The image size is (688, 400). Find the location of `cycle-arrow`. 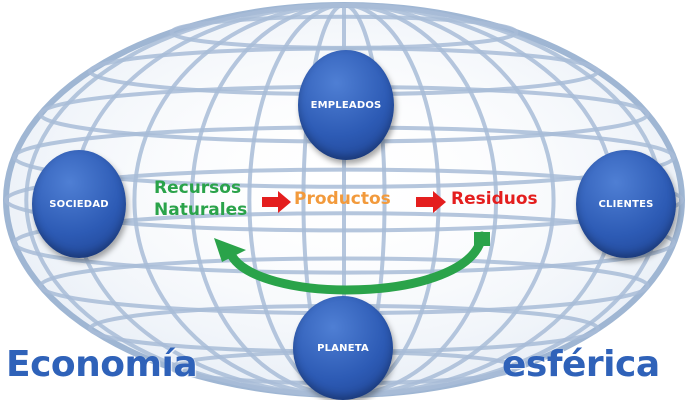

cycle-arrow is located at coordinates (356, 263).